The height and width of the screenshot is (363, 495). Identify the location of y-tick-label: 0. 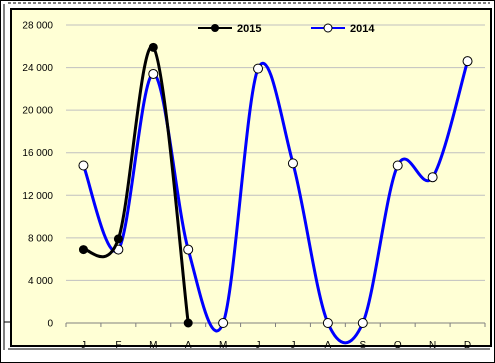
(50, 324).